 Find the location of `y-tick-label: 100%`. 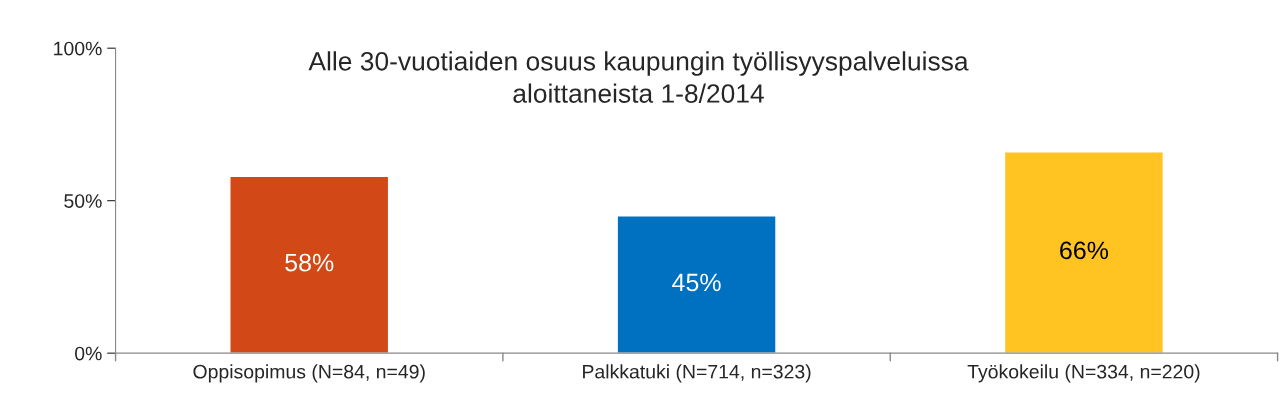

y-tick-label: 100% is located at coordinates (78, 48).